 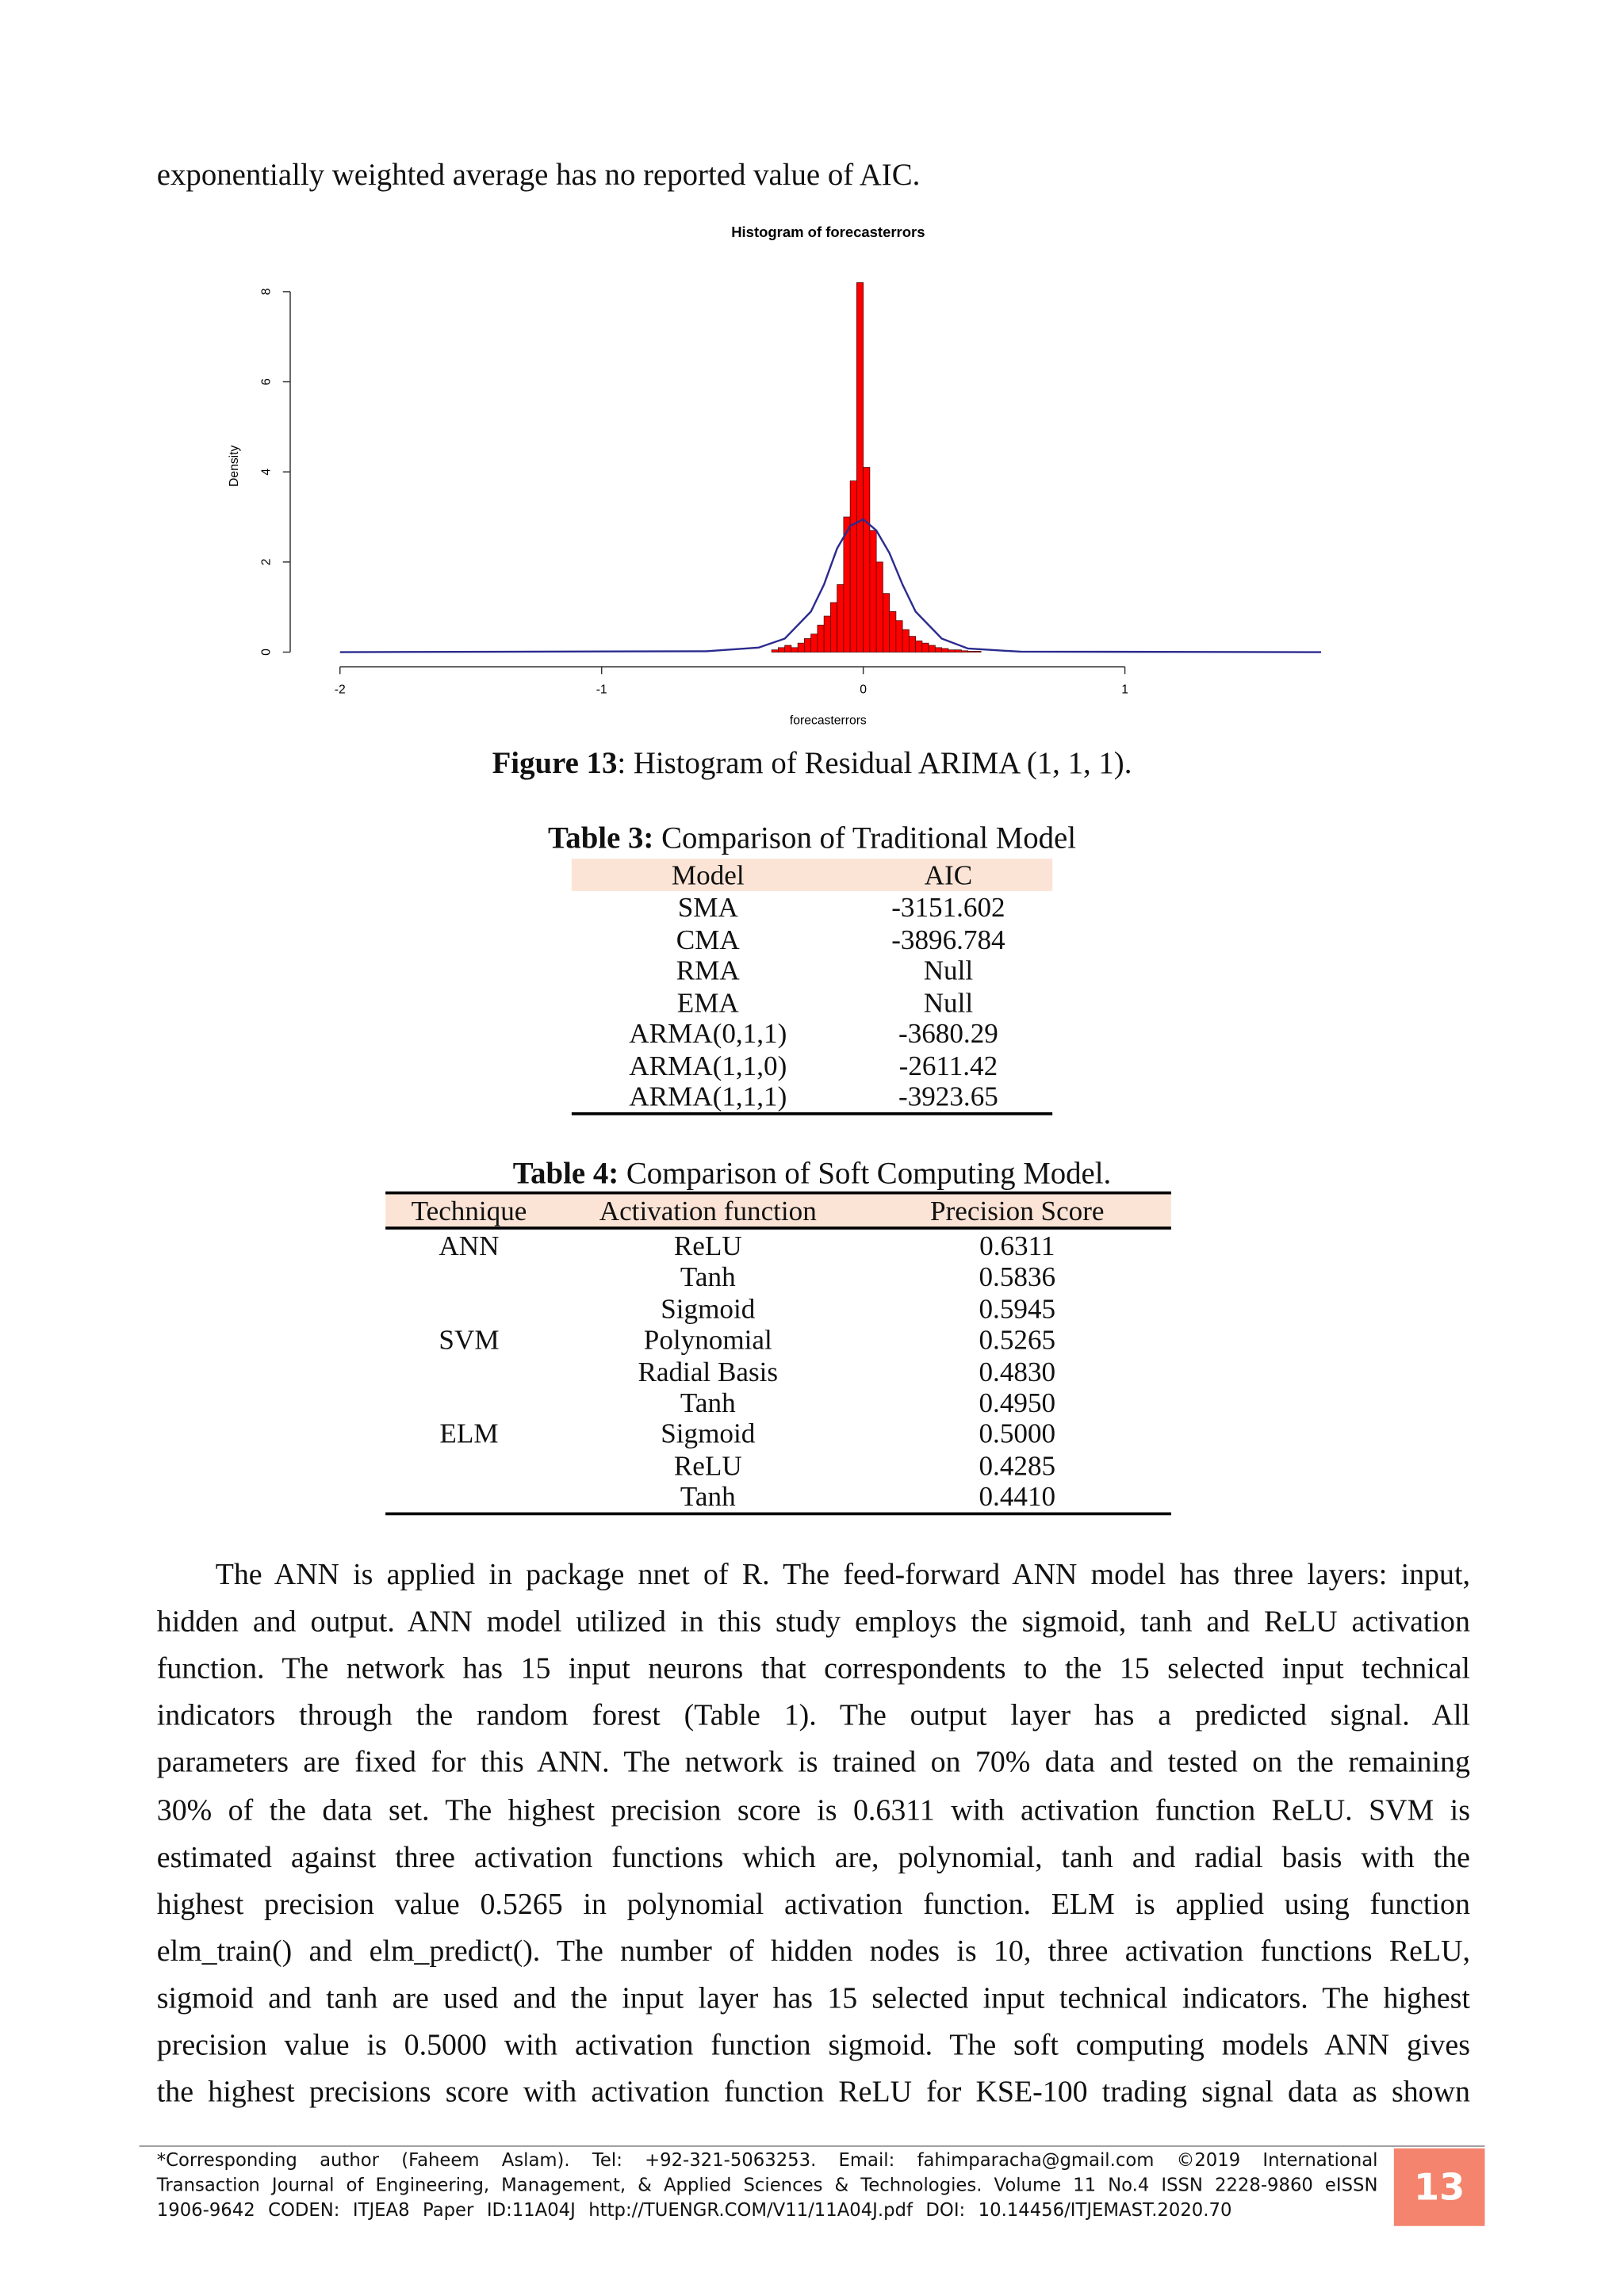 I want to click on table-cell: 0.4410, so click(x=1017, y=1498).